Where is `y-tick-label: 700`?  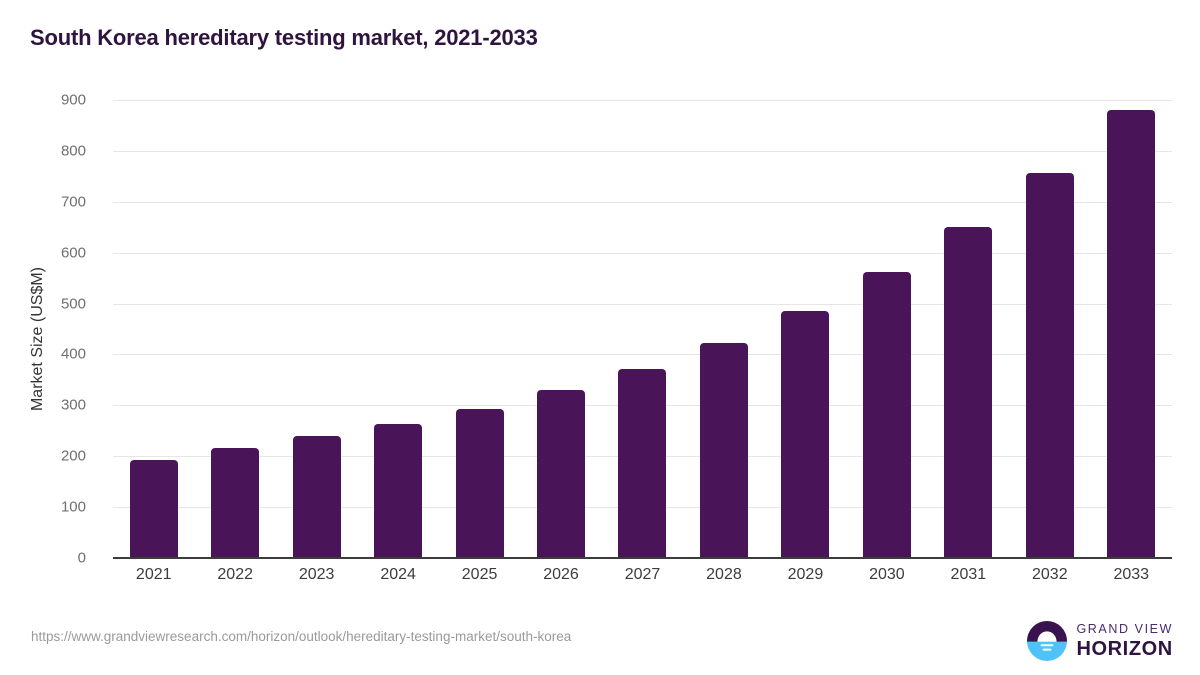
y-tick-label: 700 is located at coordinates (73, 202).